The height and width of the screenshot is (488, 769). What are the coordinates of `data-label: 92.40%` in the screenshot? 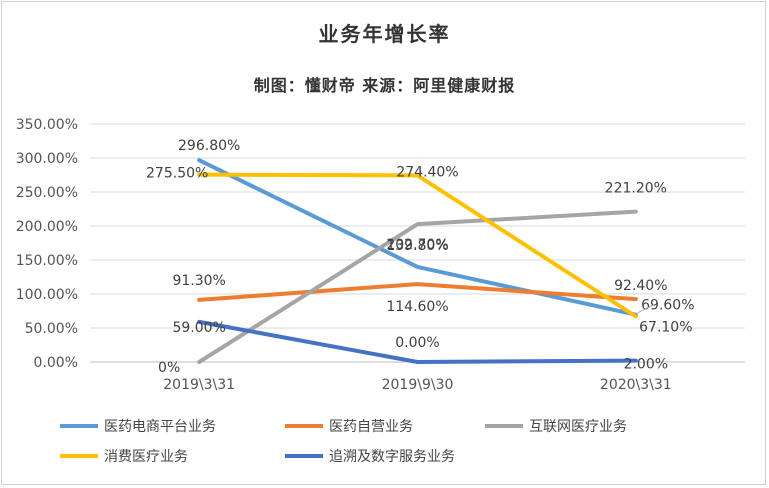 It's located at (640, 286).